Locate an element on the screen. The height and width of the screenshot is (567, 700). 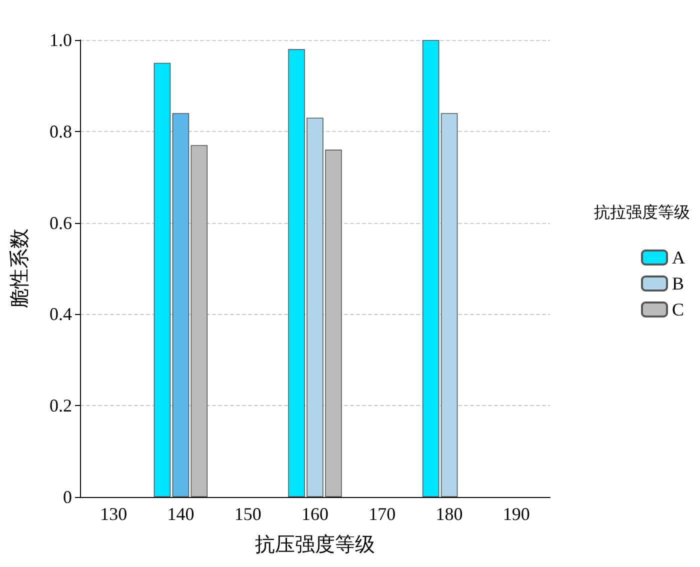
y-axis-title: 脆性系数 is located at coordinates (20, 268).